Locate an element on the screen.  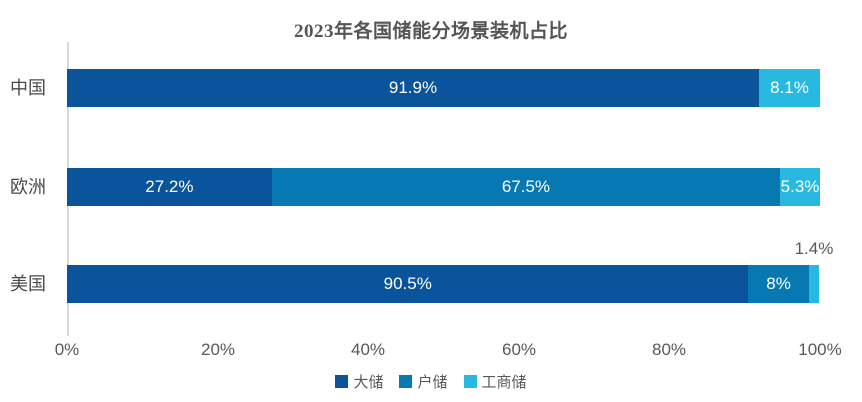
legend-swatch-residential is located at coordinates (406, 381).